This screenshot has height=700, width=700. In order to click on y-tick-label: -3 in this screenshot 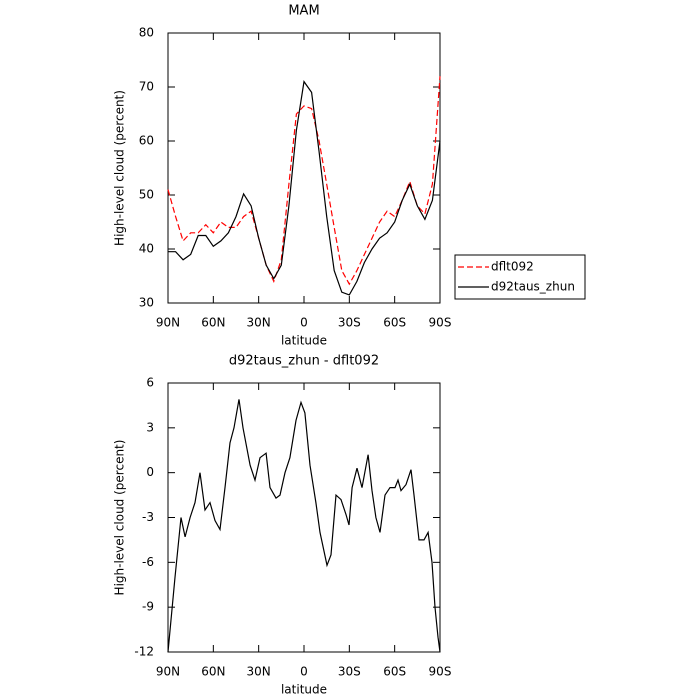, I will do `click(148, 517)`.